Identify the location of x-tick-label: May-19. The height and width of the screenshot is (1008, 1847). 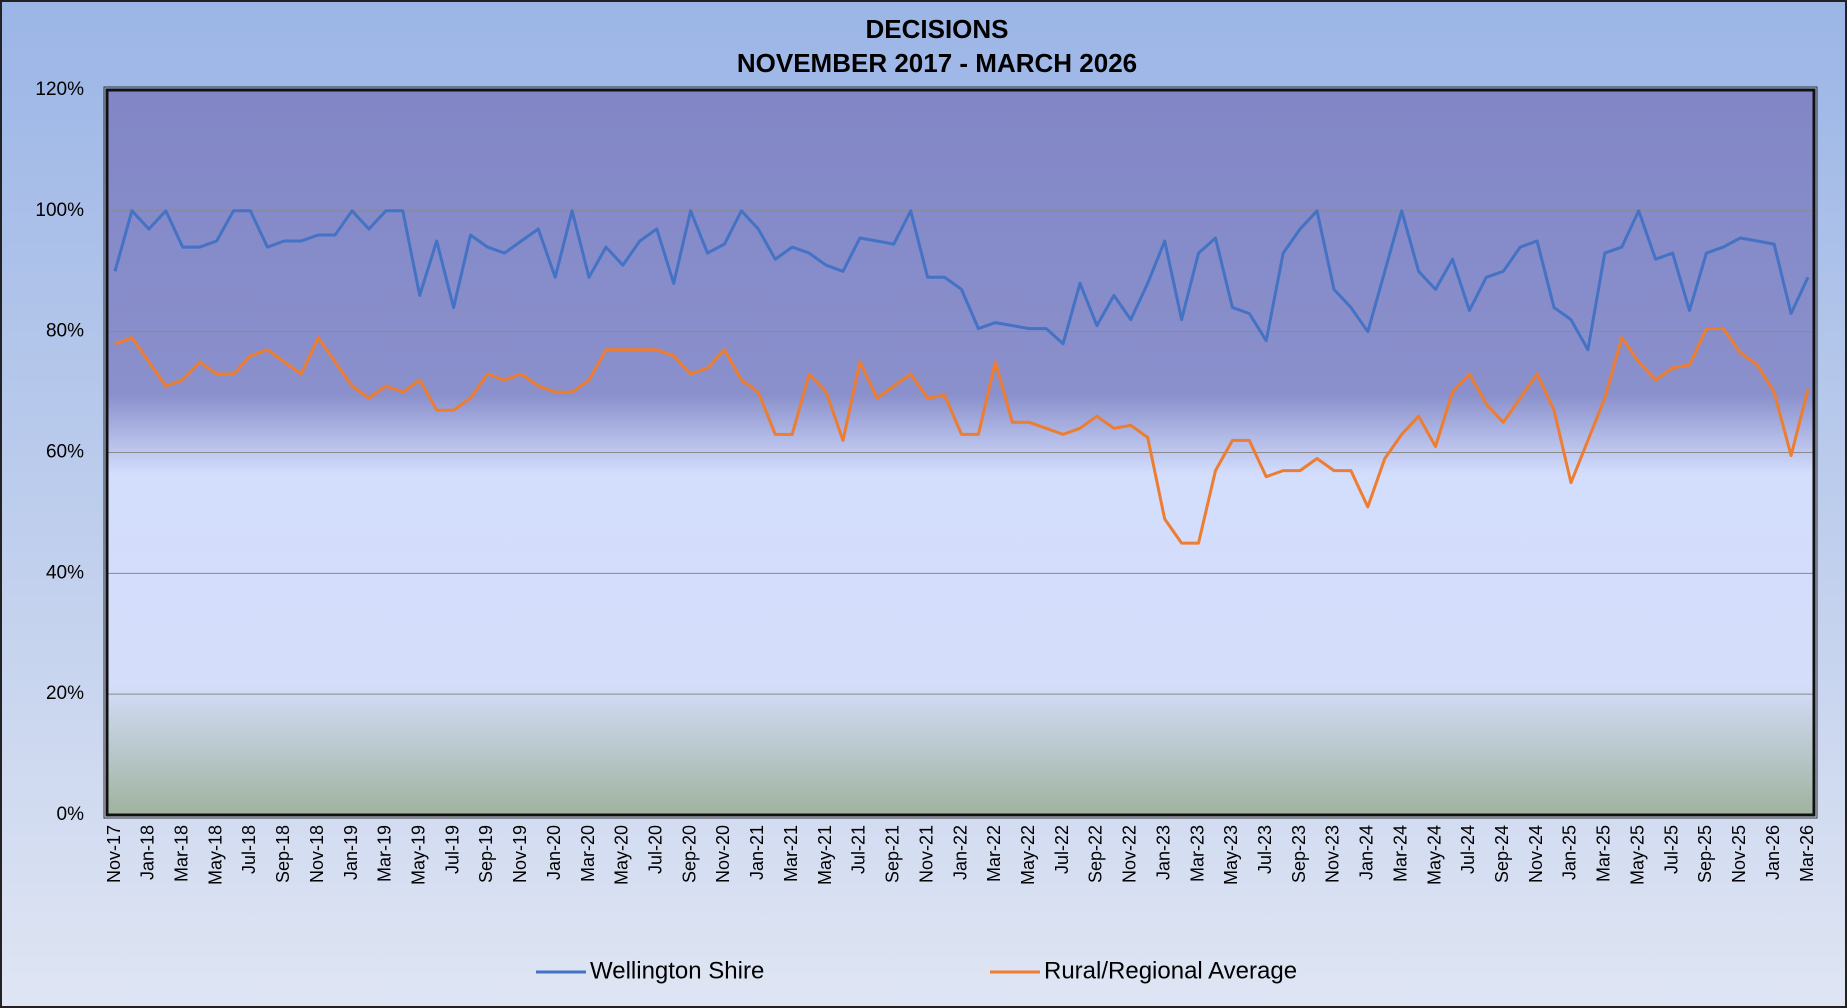
(418, 855).